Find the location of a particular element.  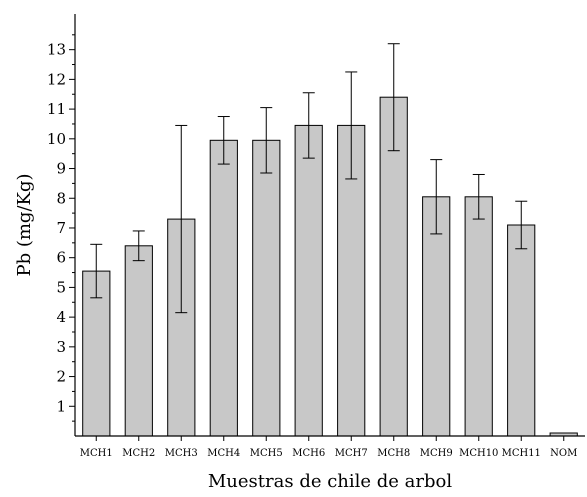

x-tick-label: NOM is located at coordinates (563, 453).